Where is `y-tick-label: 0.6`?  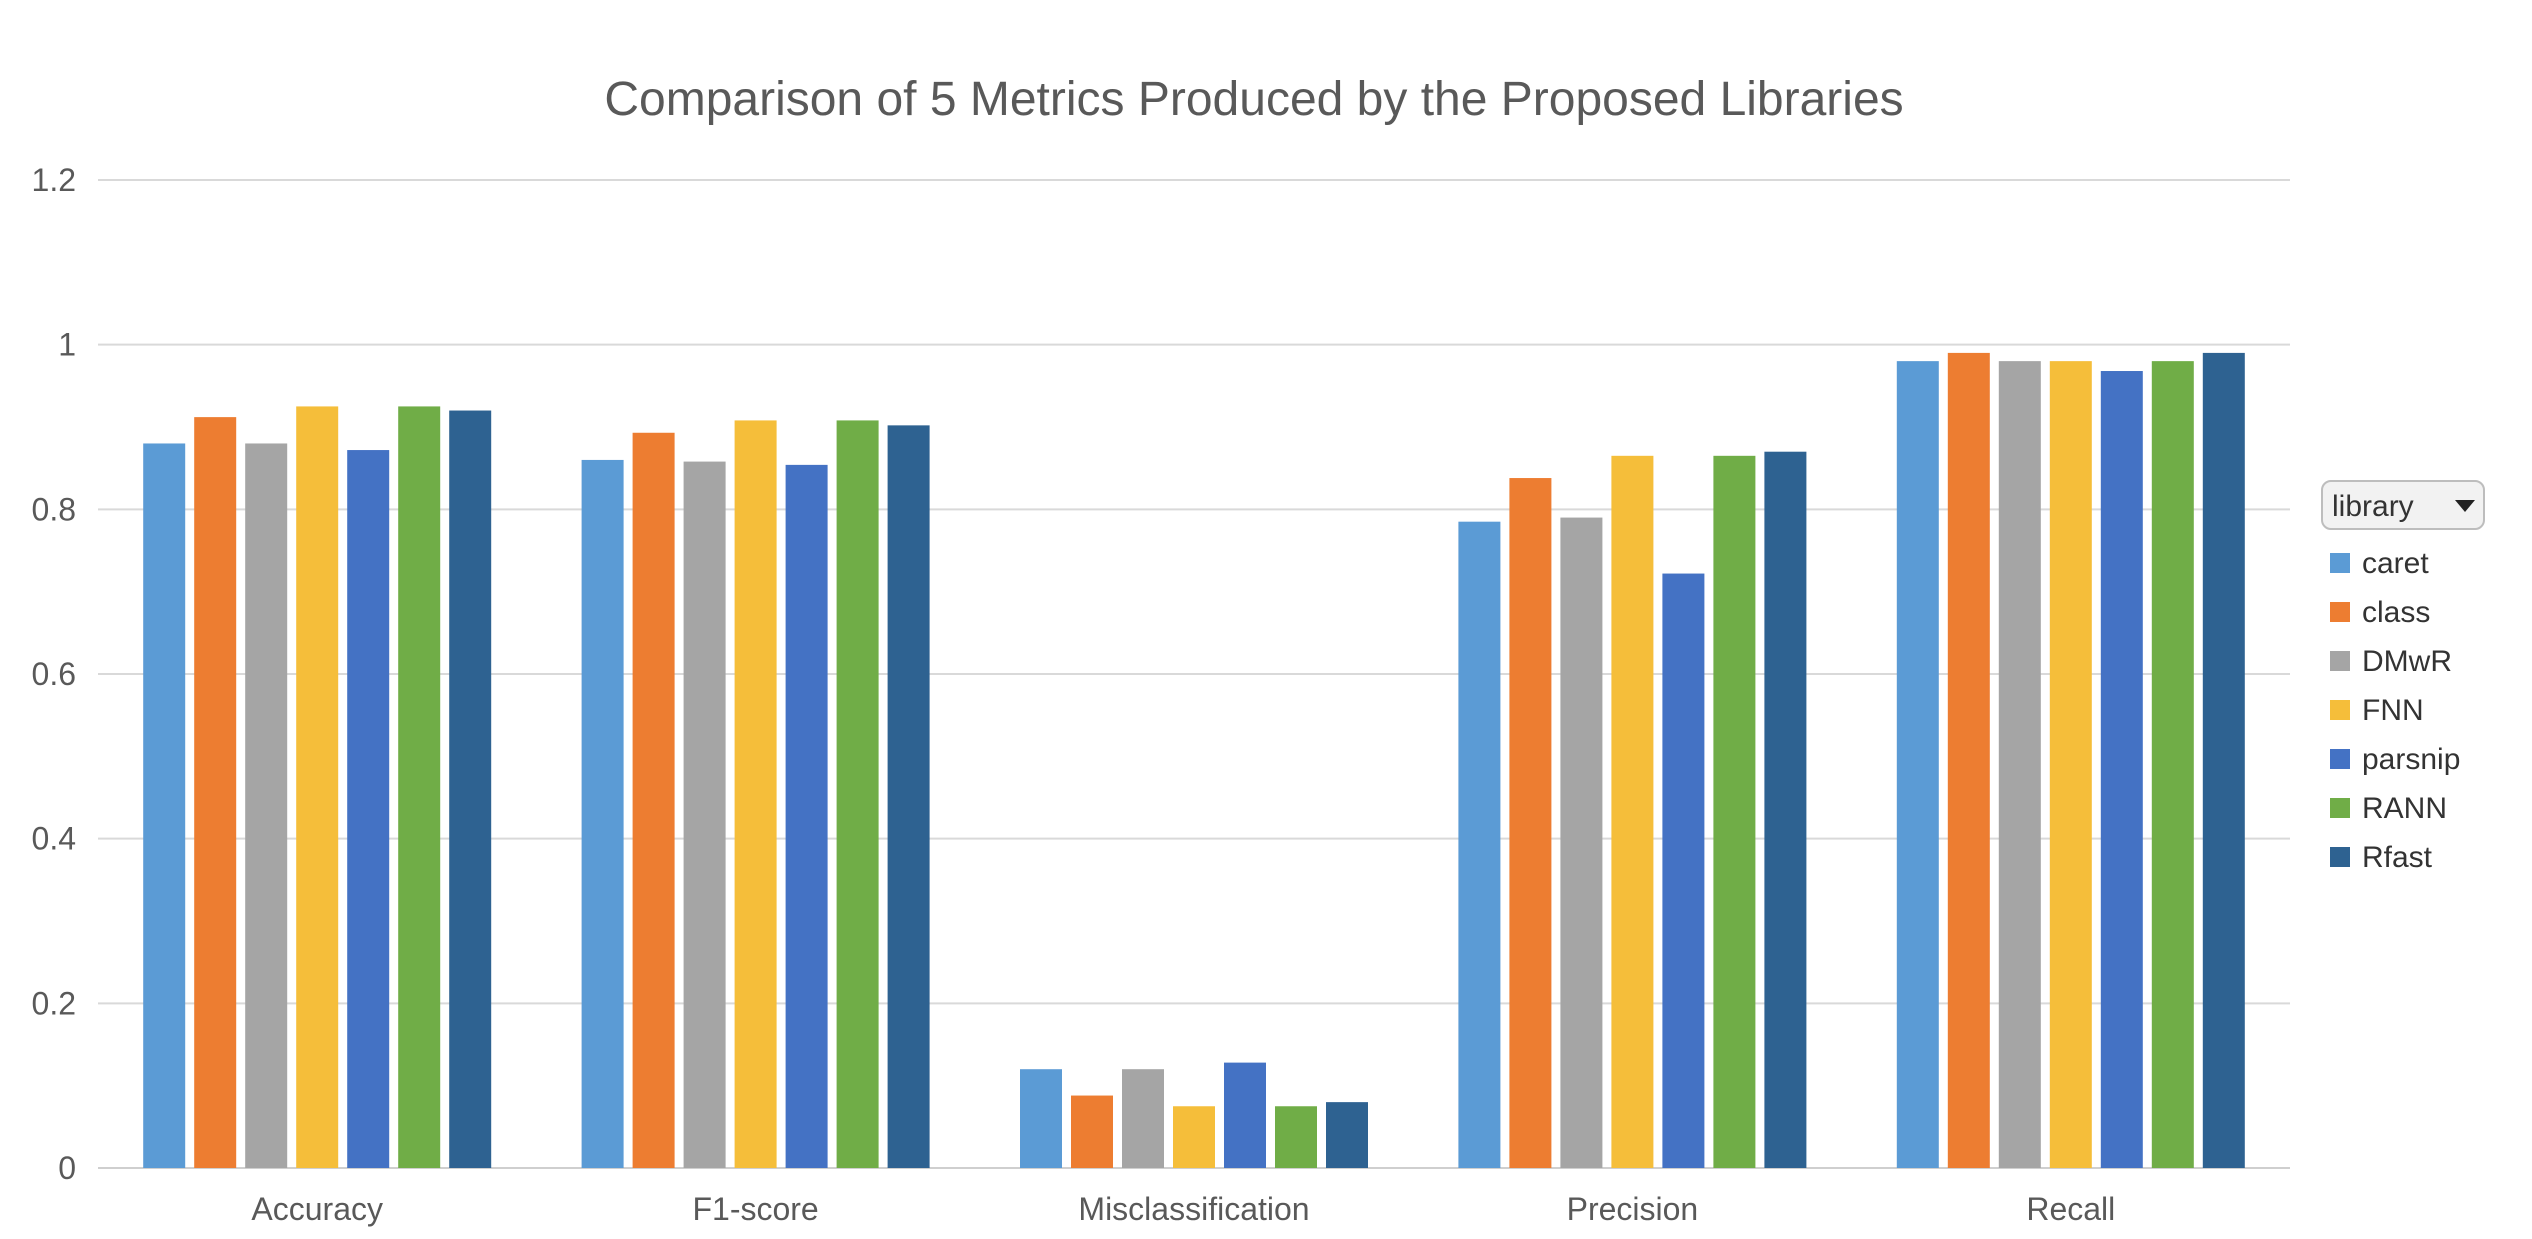
y-tick-label: 0.6 is located at coordinates (54, 674).